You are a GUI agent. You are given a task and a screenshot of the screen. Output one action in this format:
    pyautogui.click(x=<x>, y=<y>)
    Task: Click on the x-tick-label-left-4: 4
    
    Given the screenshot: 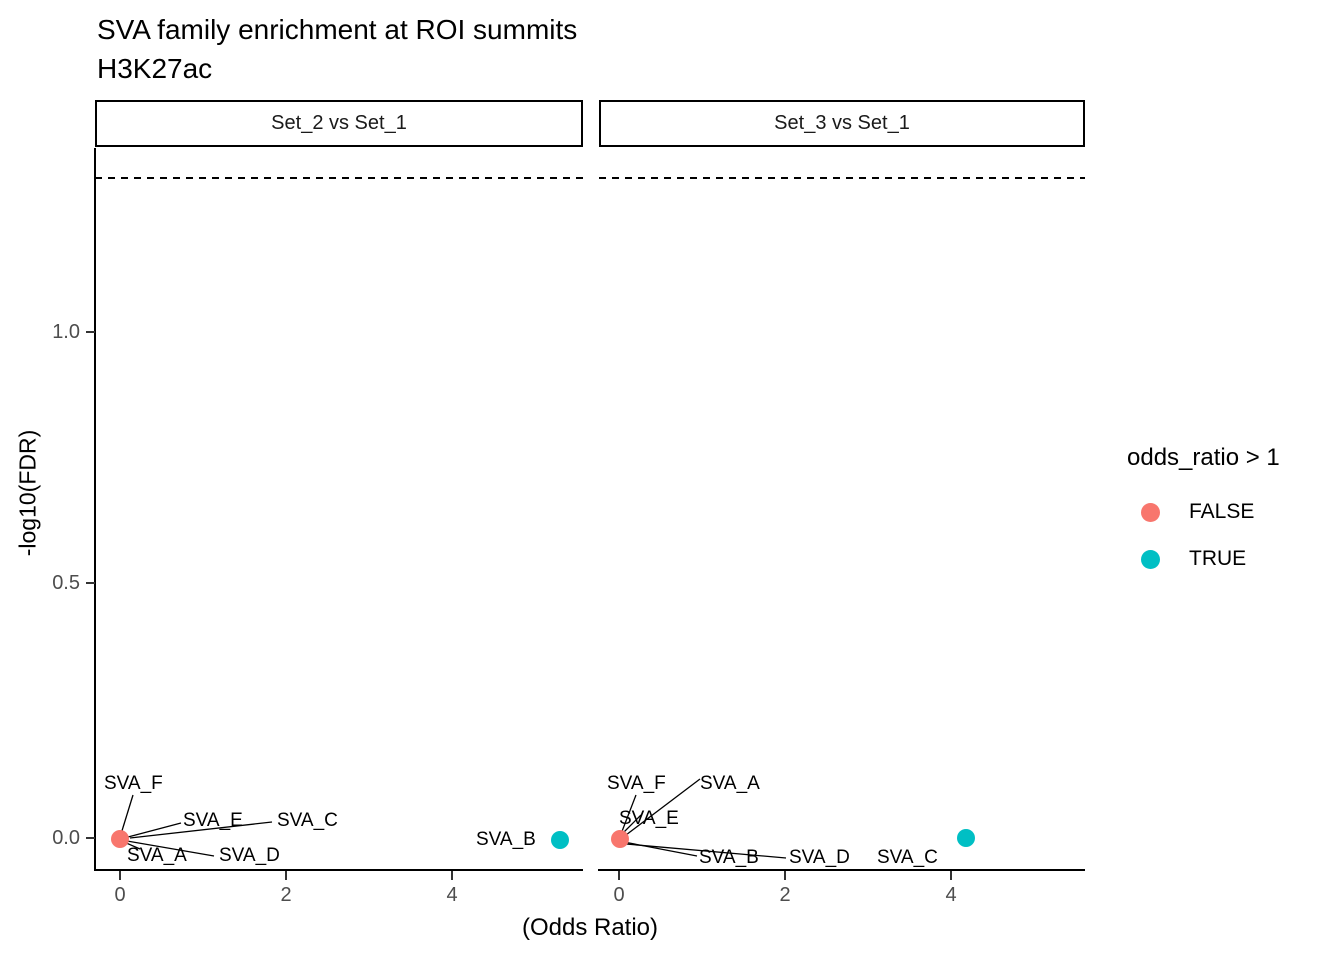 What is the action you would take?
    pyautogui.click(x=452, y=895)
    